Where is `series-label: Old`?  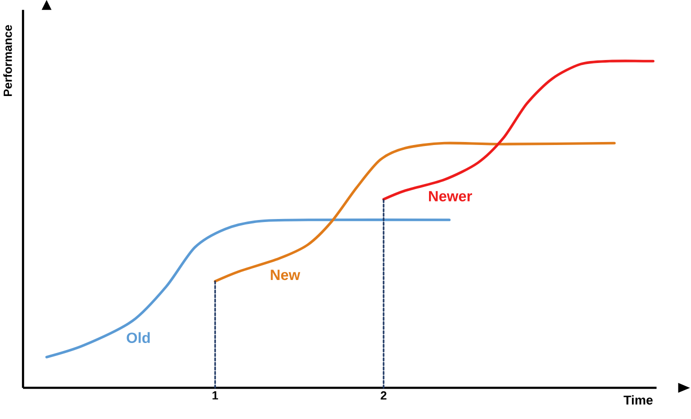 series-label: Old is located at coordinates (138, 337).